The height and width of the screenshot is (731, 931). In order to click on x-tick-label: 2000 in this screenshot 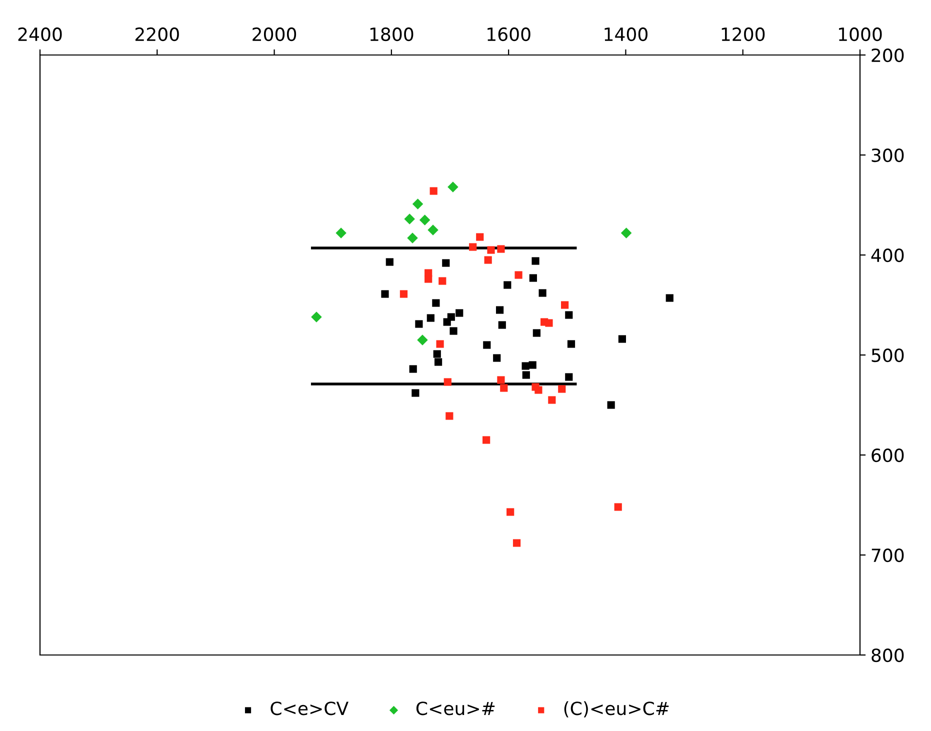, I will do `click(274, 34)`.